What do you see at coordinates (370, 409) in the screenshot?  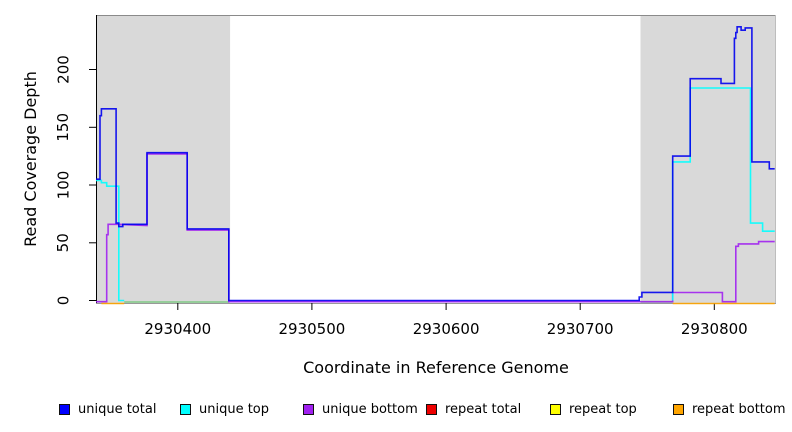 I see `legend-label: unique bottom` at bounding box center [370, 409].